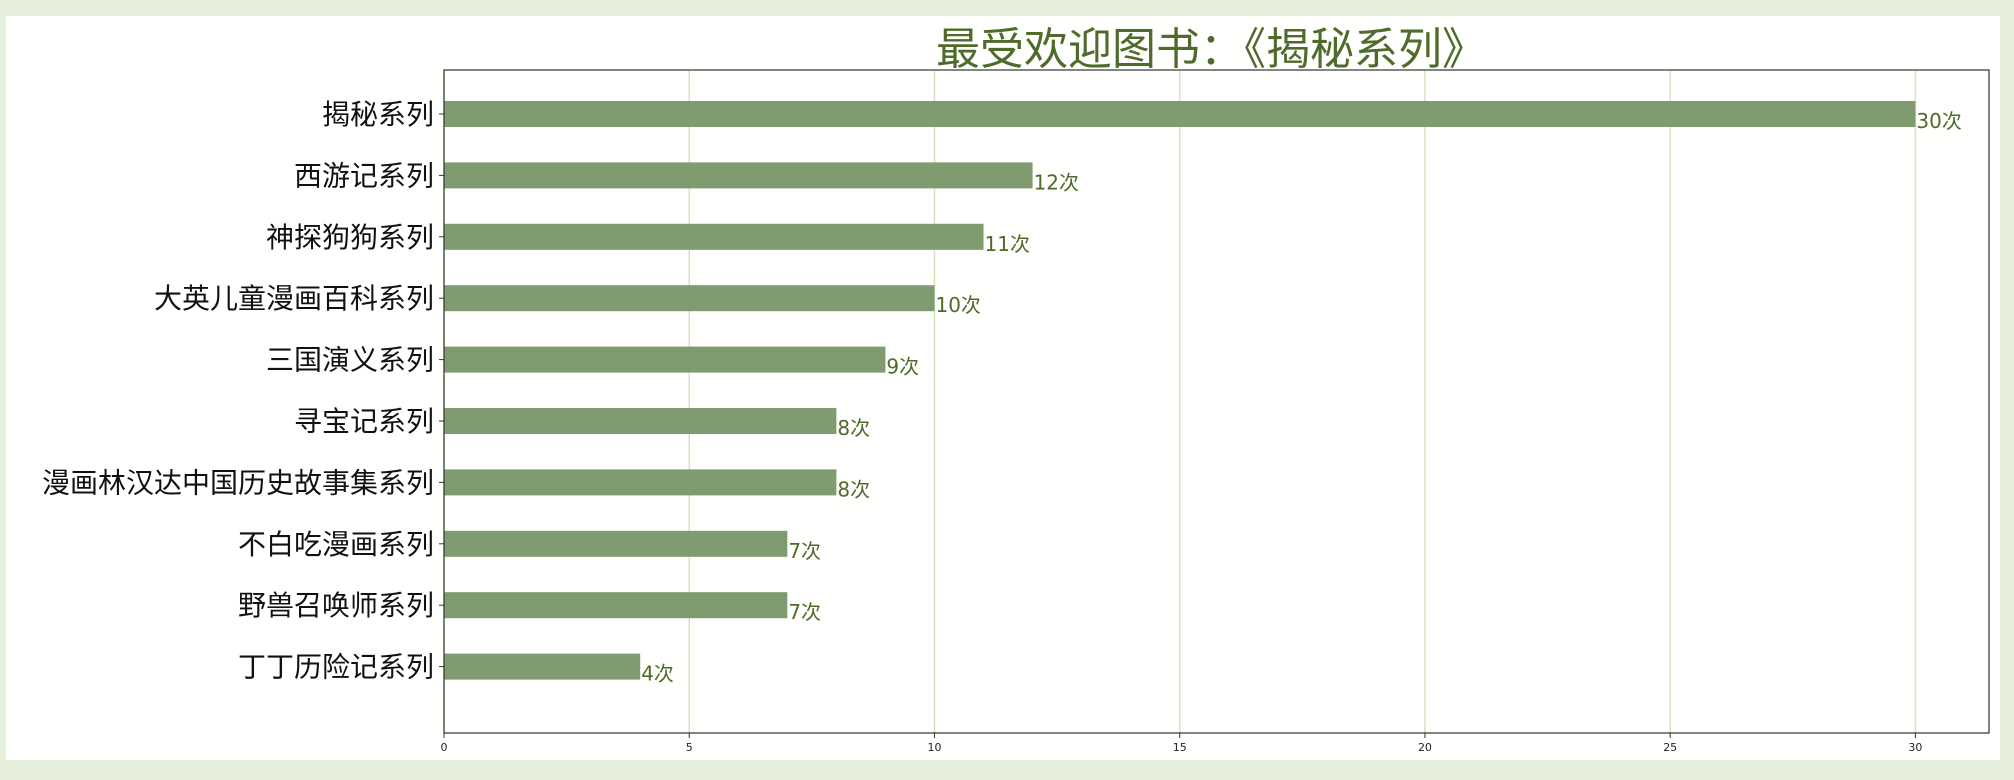 Image resolution: width=2014 pixels, height=780 pixels. I want to click on x-axis-ticks: 0 5 10 15 20 25 30, so click(1181, 743).